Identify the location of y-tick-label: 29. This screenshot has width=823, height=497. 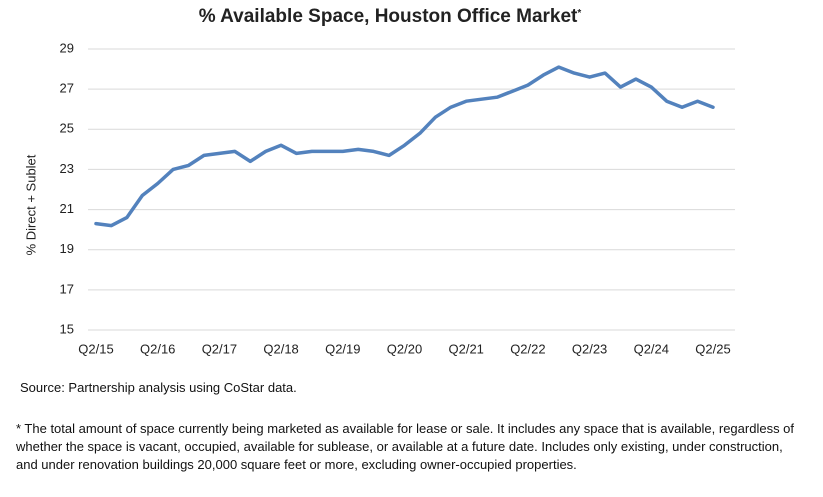
(67, 47).